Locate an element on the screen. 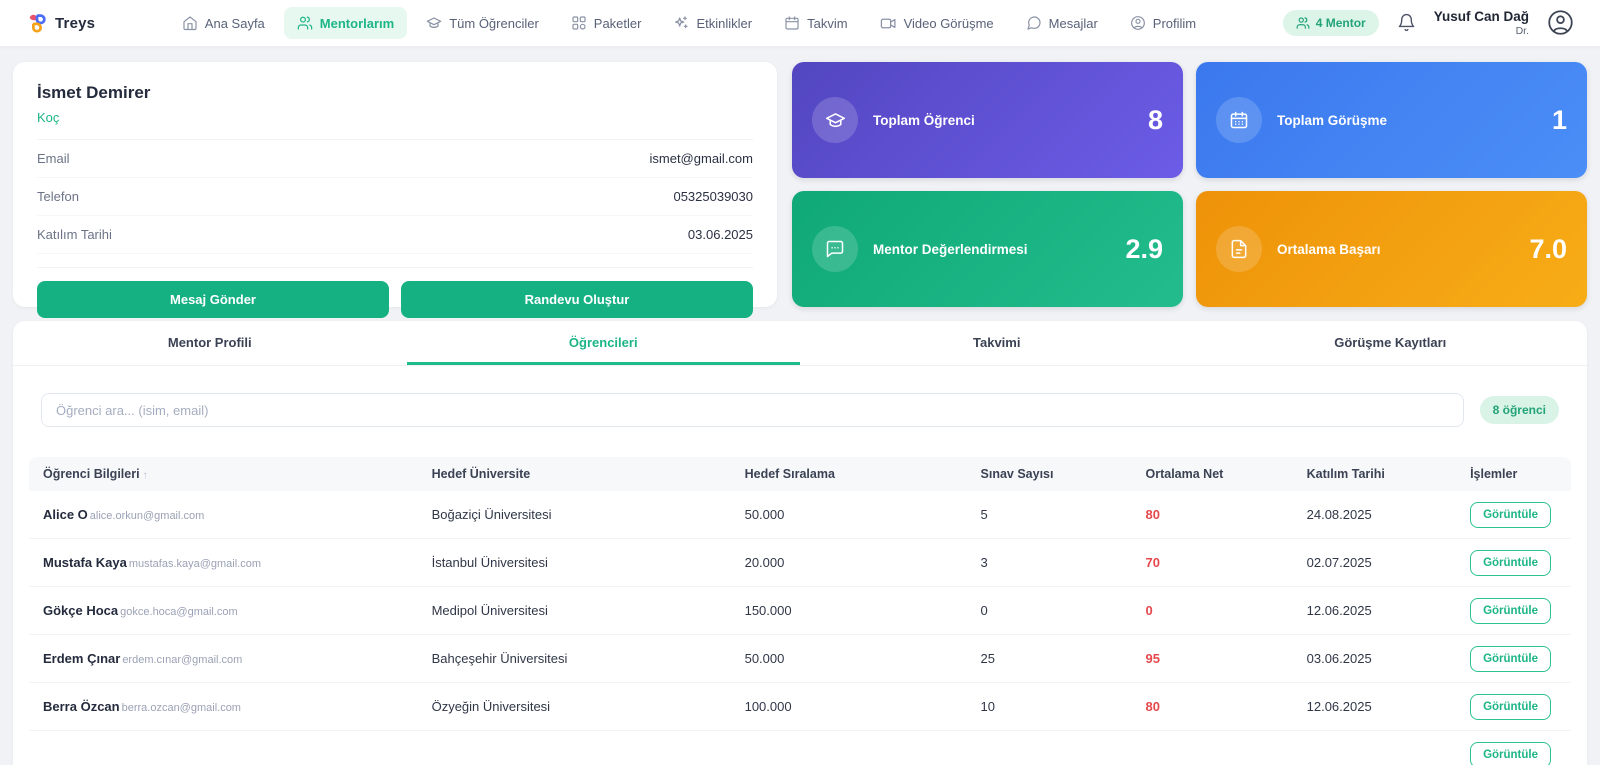  avg-net-cell: 0 is located at coordinates (1149, 610).